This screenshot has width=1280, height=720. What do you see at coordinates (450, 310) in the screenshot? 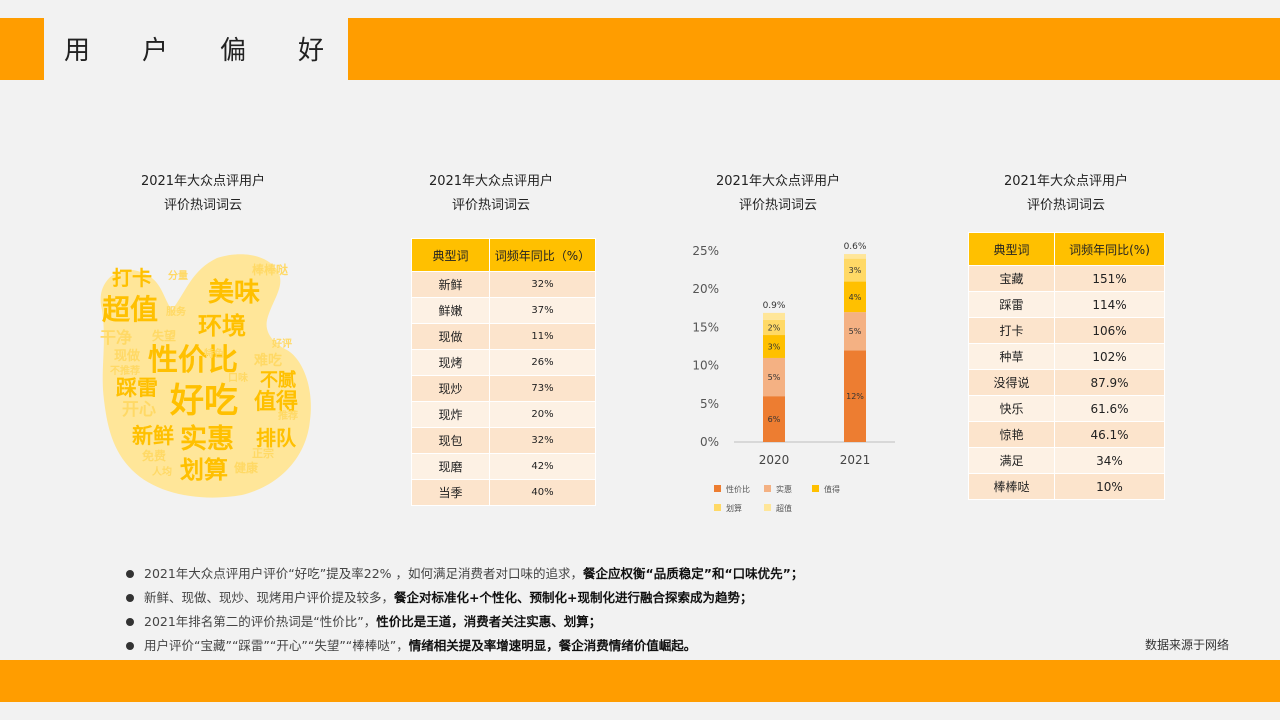
I see `table-cell: 鲜嫩` at bounding box center [450, 310].